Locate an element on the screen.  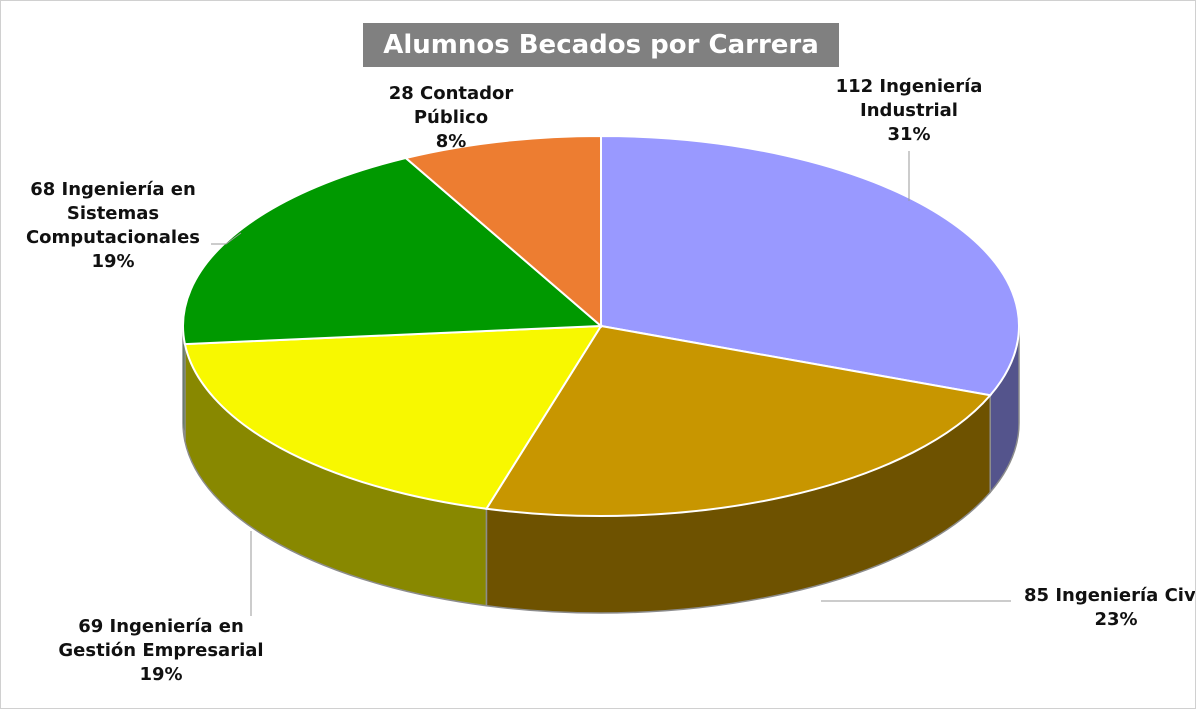
value-label: 28 is located at coordinates (401, 93).